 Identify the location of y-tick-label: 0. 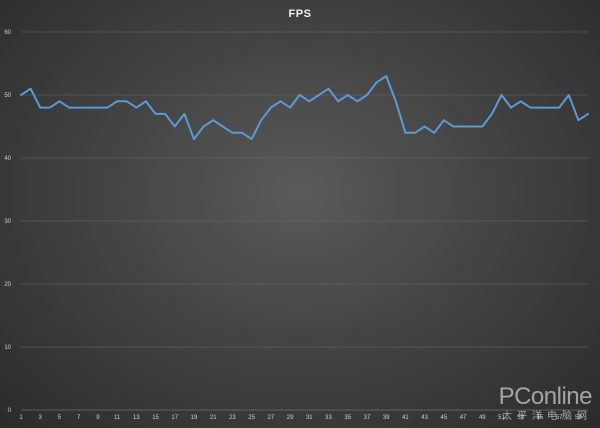
(10, 411).